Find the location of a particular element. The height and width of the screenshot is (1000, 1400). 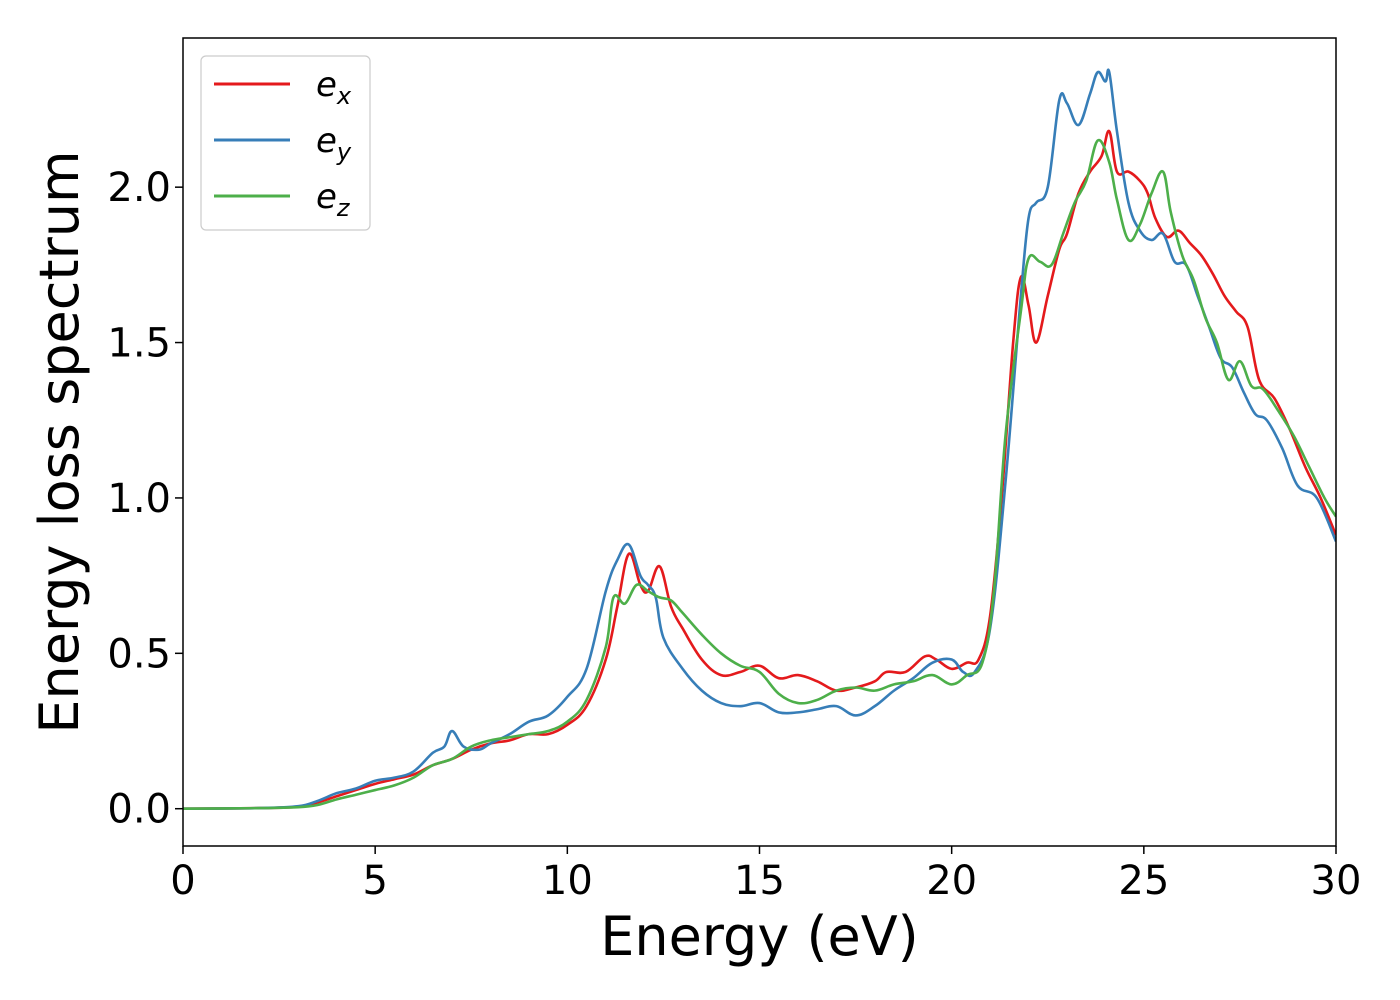

legend-label-y: ey is located at coordinates (334, 143).